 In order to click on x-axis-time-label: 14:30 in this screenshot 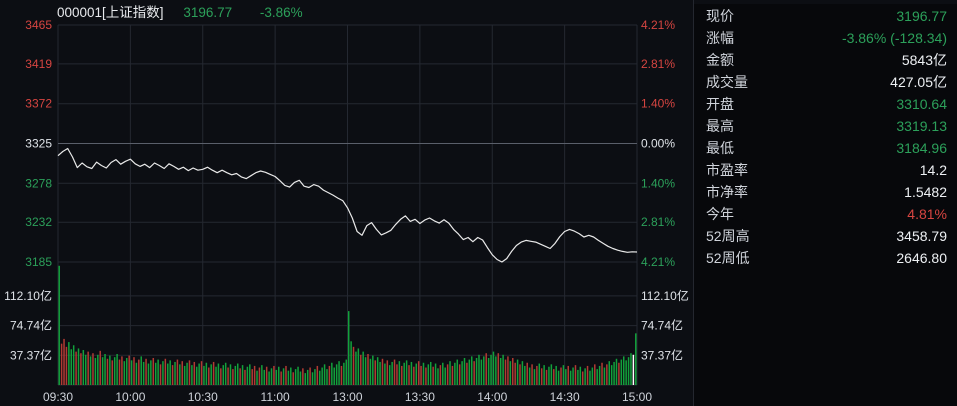, I will do `click(565, 397)`.